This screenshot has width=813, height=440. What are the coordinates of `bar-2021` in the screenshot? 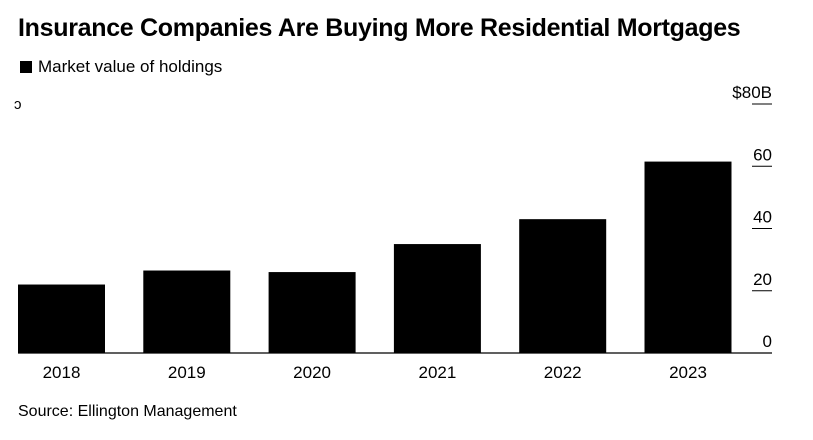 It's located at (437, 298).